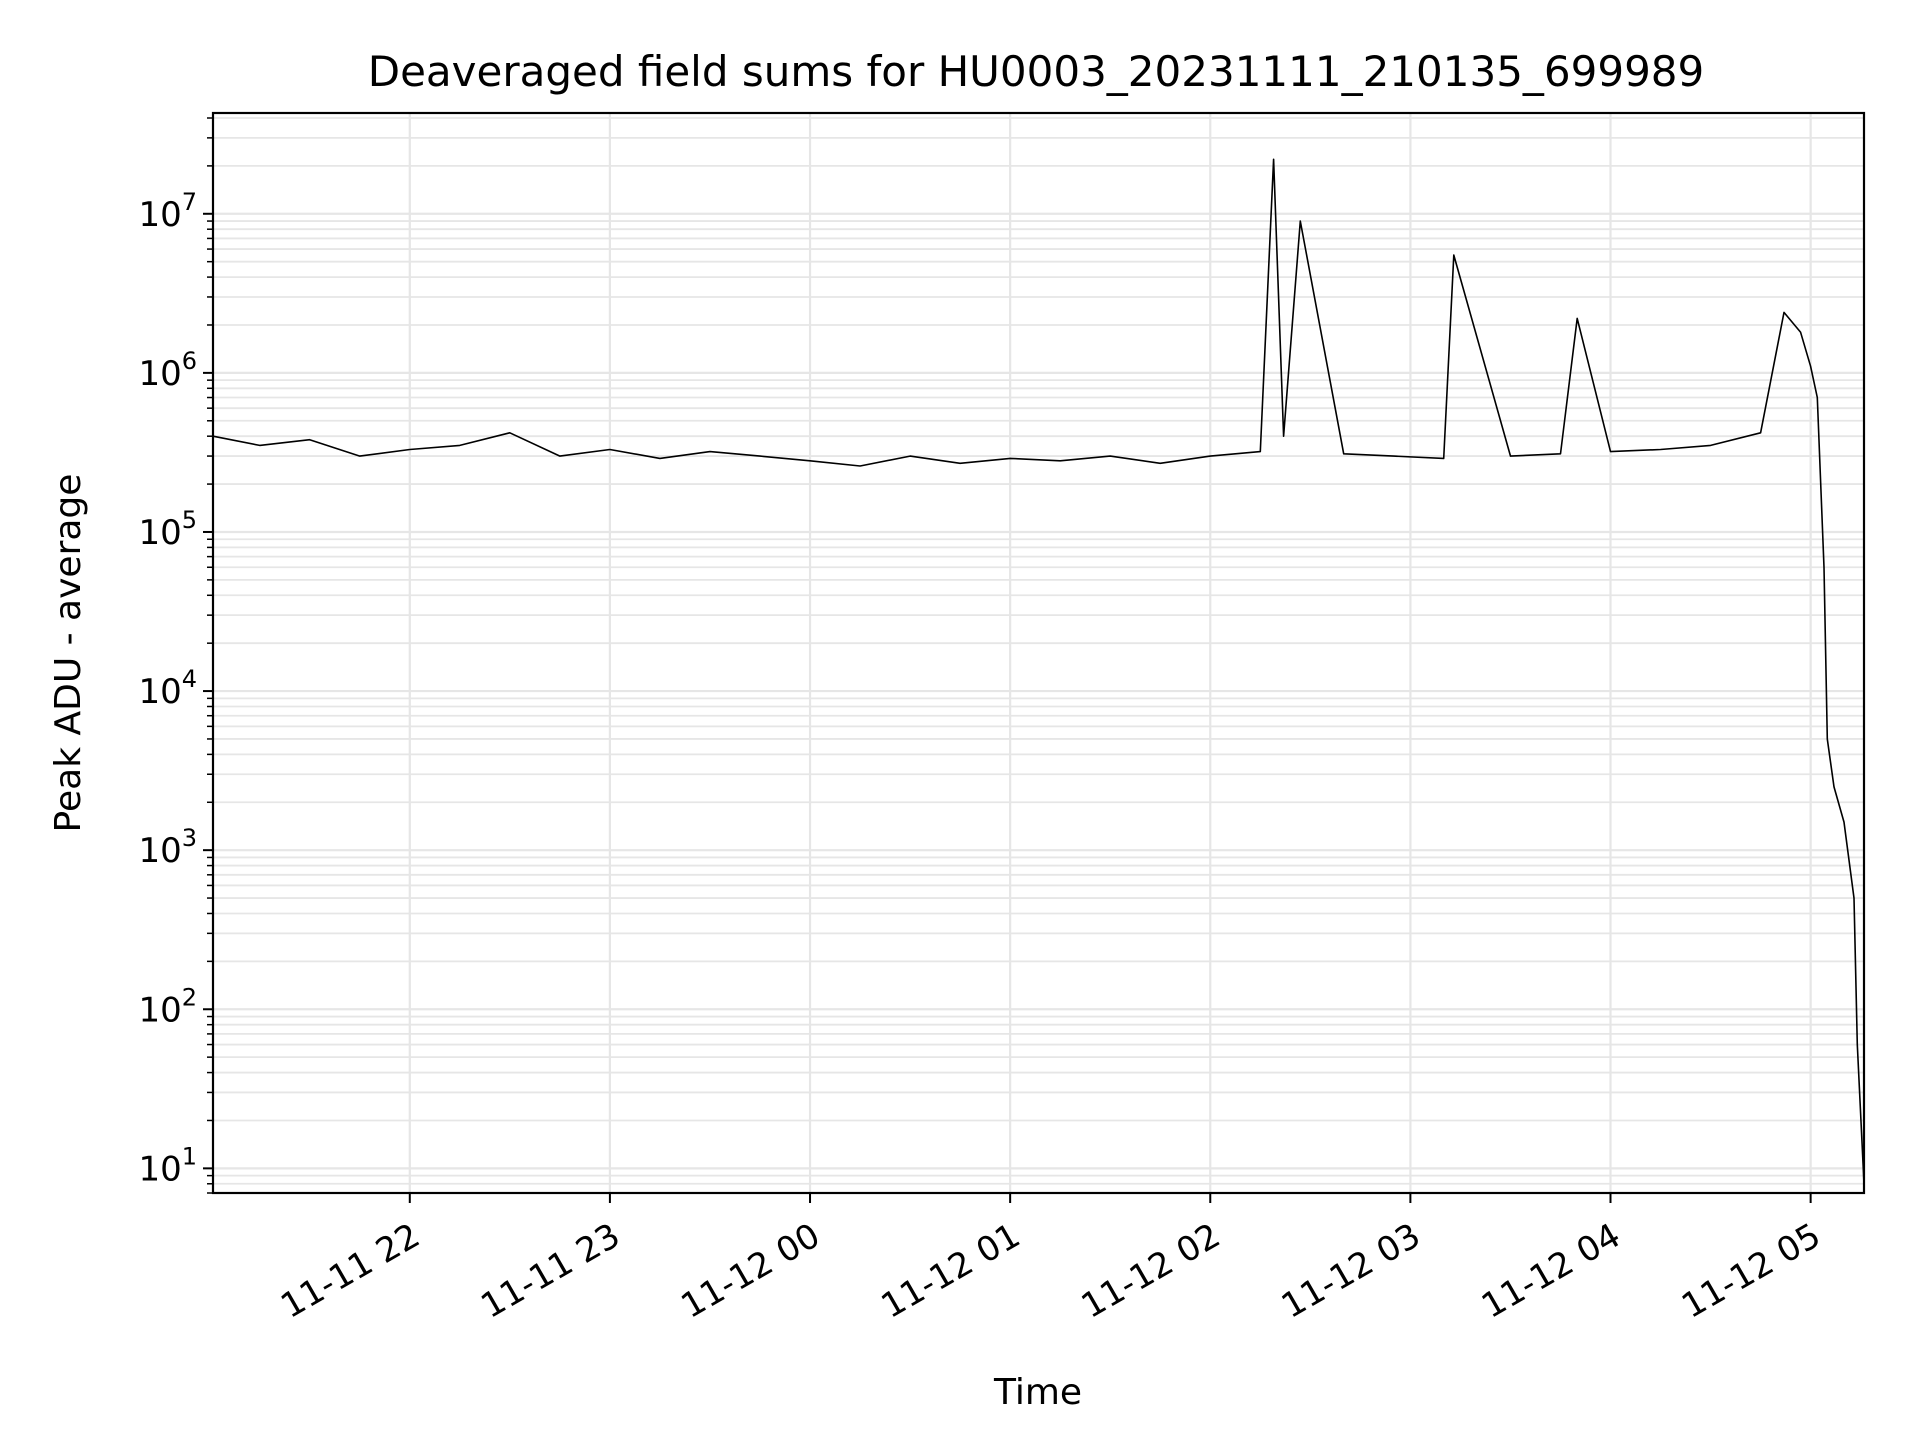 This screenshot has width=1920, height=1440. I want to click on x-tick-label: 11-12 01, so click(951, 1271).